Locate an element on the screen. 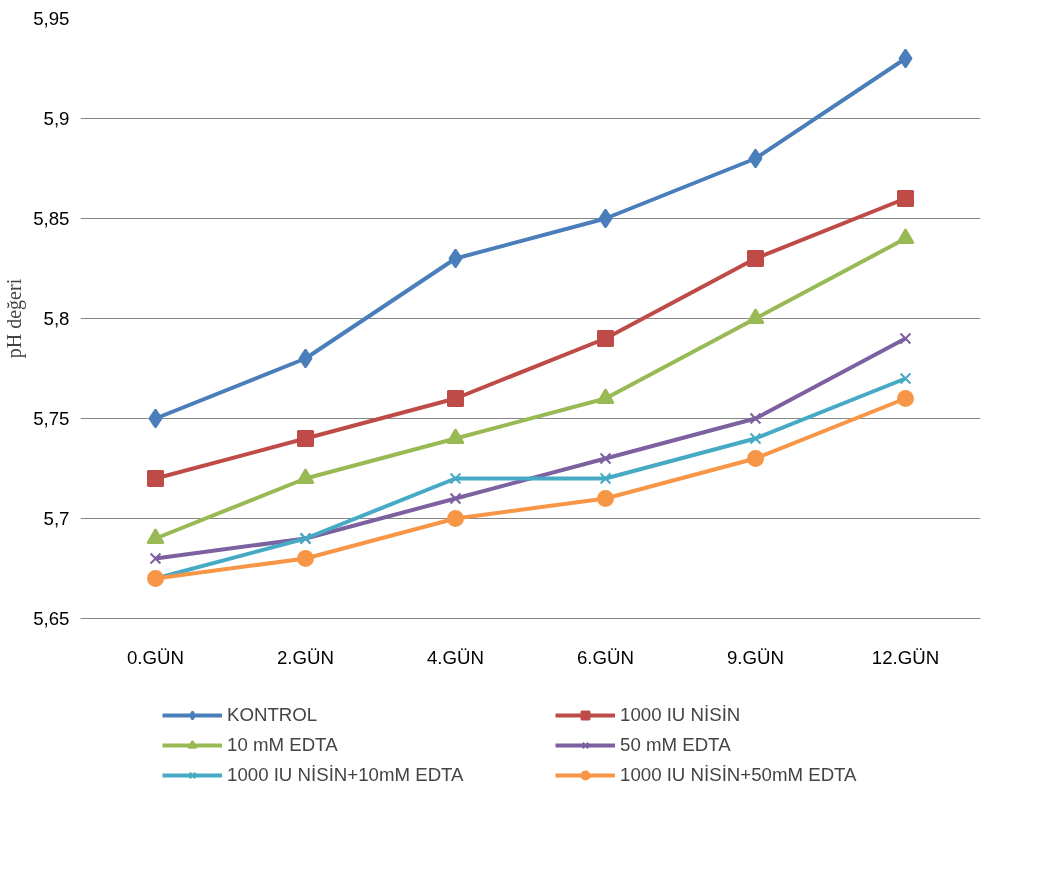 The width and height of the screenshot is (1058, 873). x-tick-label: 2.GÜN is located at coordinates (305, 657).